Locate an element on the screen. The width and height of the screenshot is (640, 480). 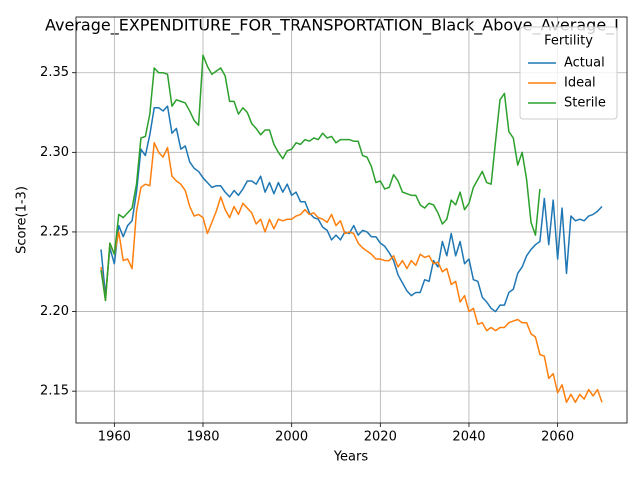
legend-box is located at coordinates (568, 73).